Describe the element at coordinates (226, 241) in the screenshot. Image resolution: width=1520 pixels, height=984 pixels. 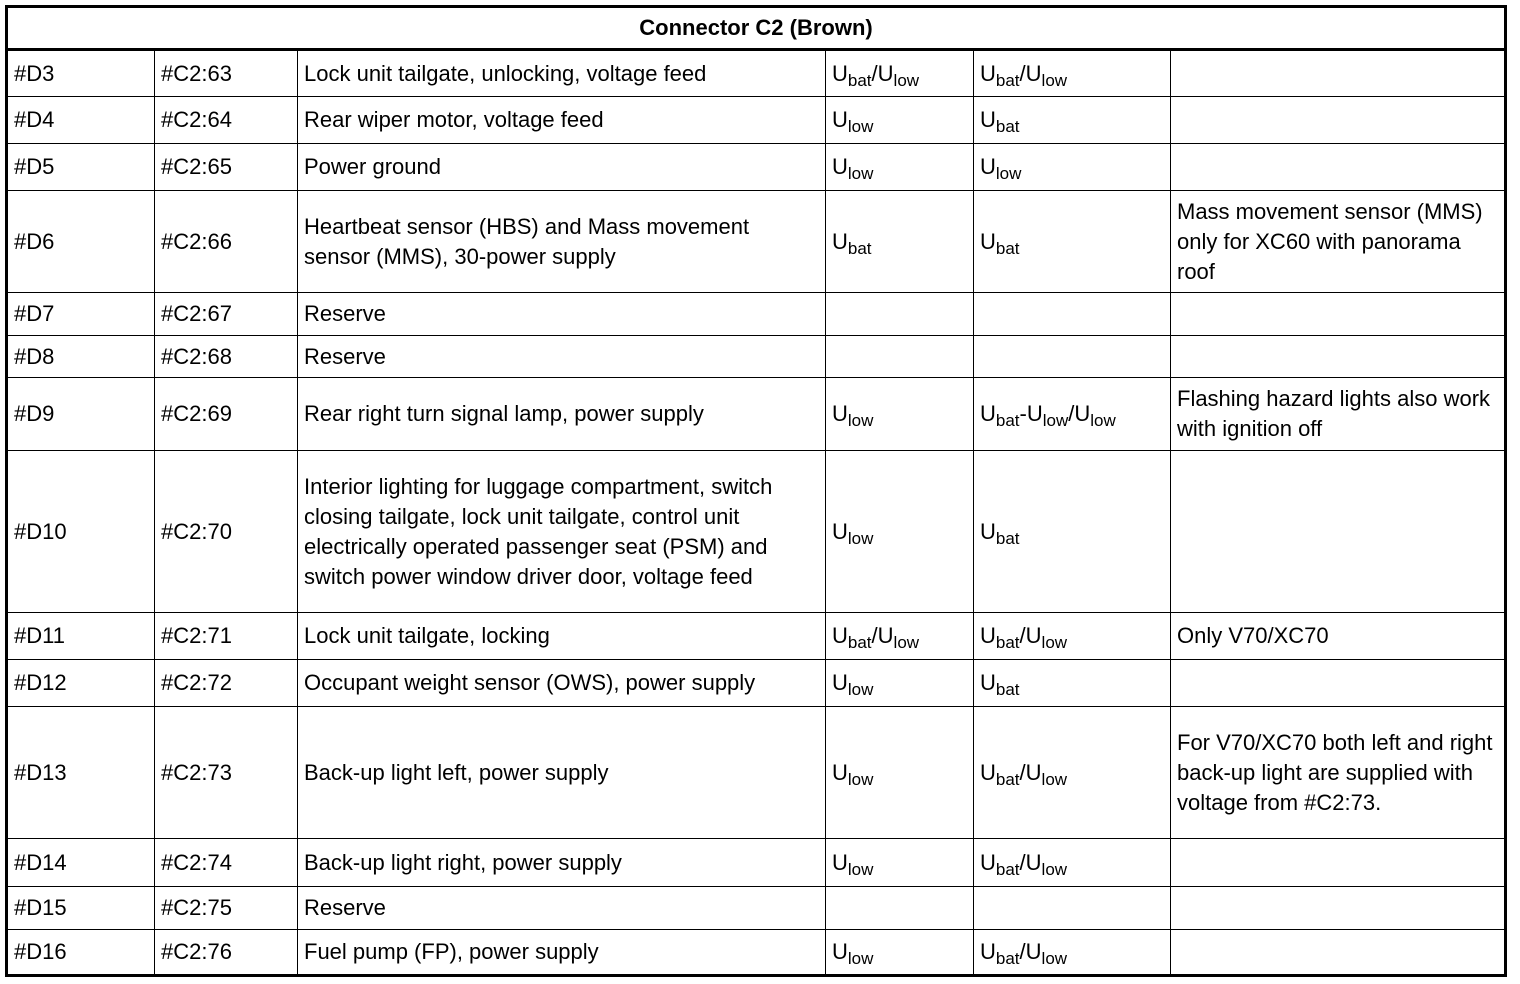
I see `pin-cell: #C2:66` at that location.